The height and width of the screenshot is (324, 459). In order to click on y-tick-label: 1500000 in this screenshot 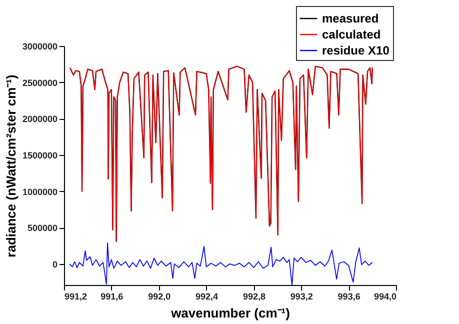, I will do `click(40, 155)`.